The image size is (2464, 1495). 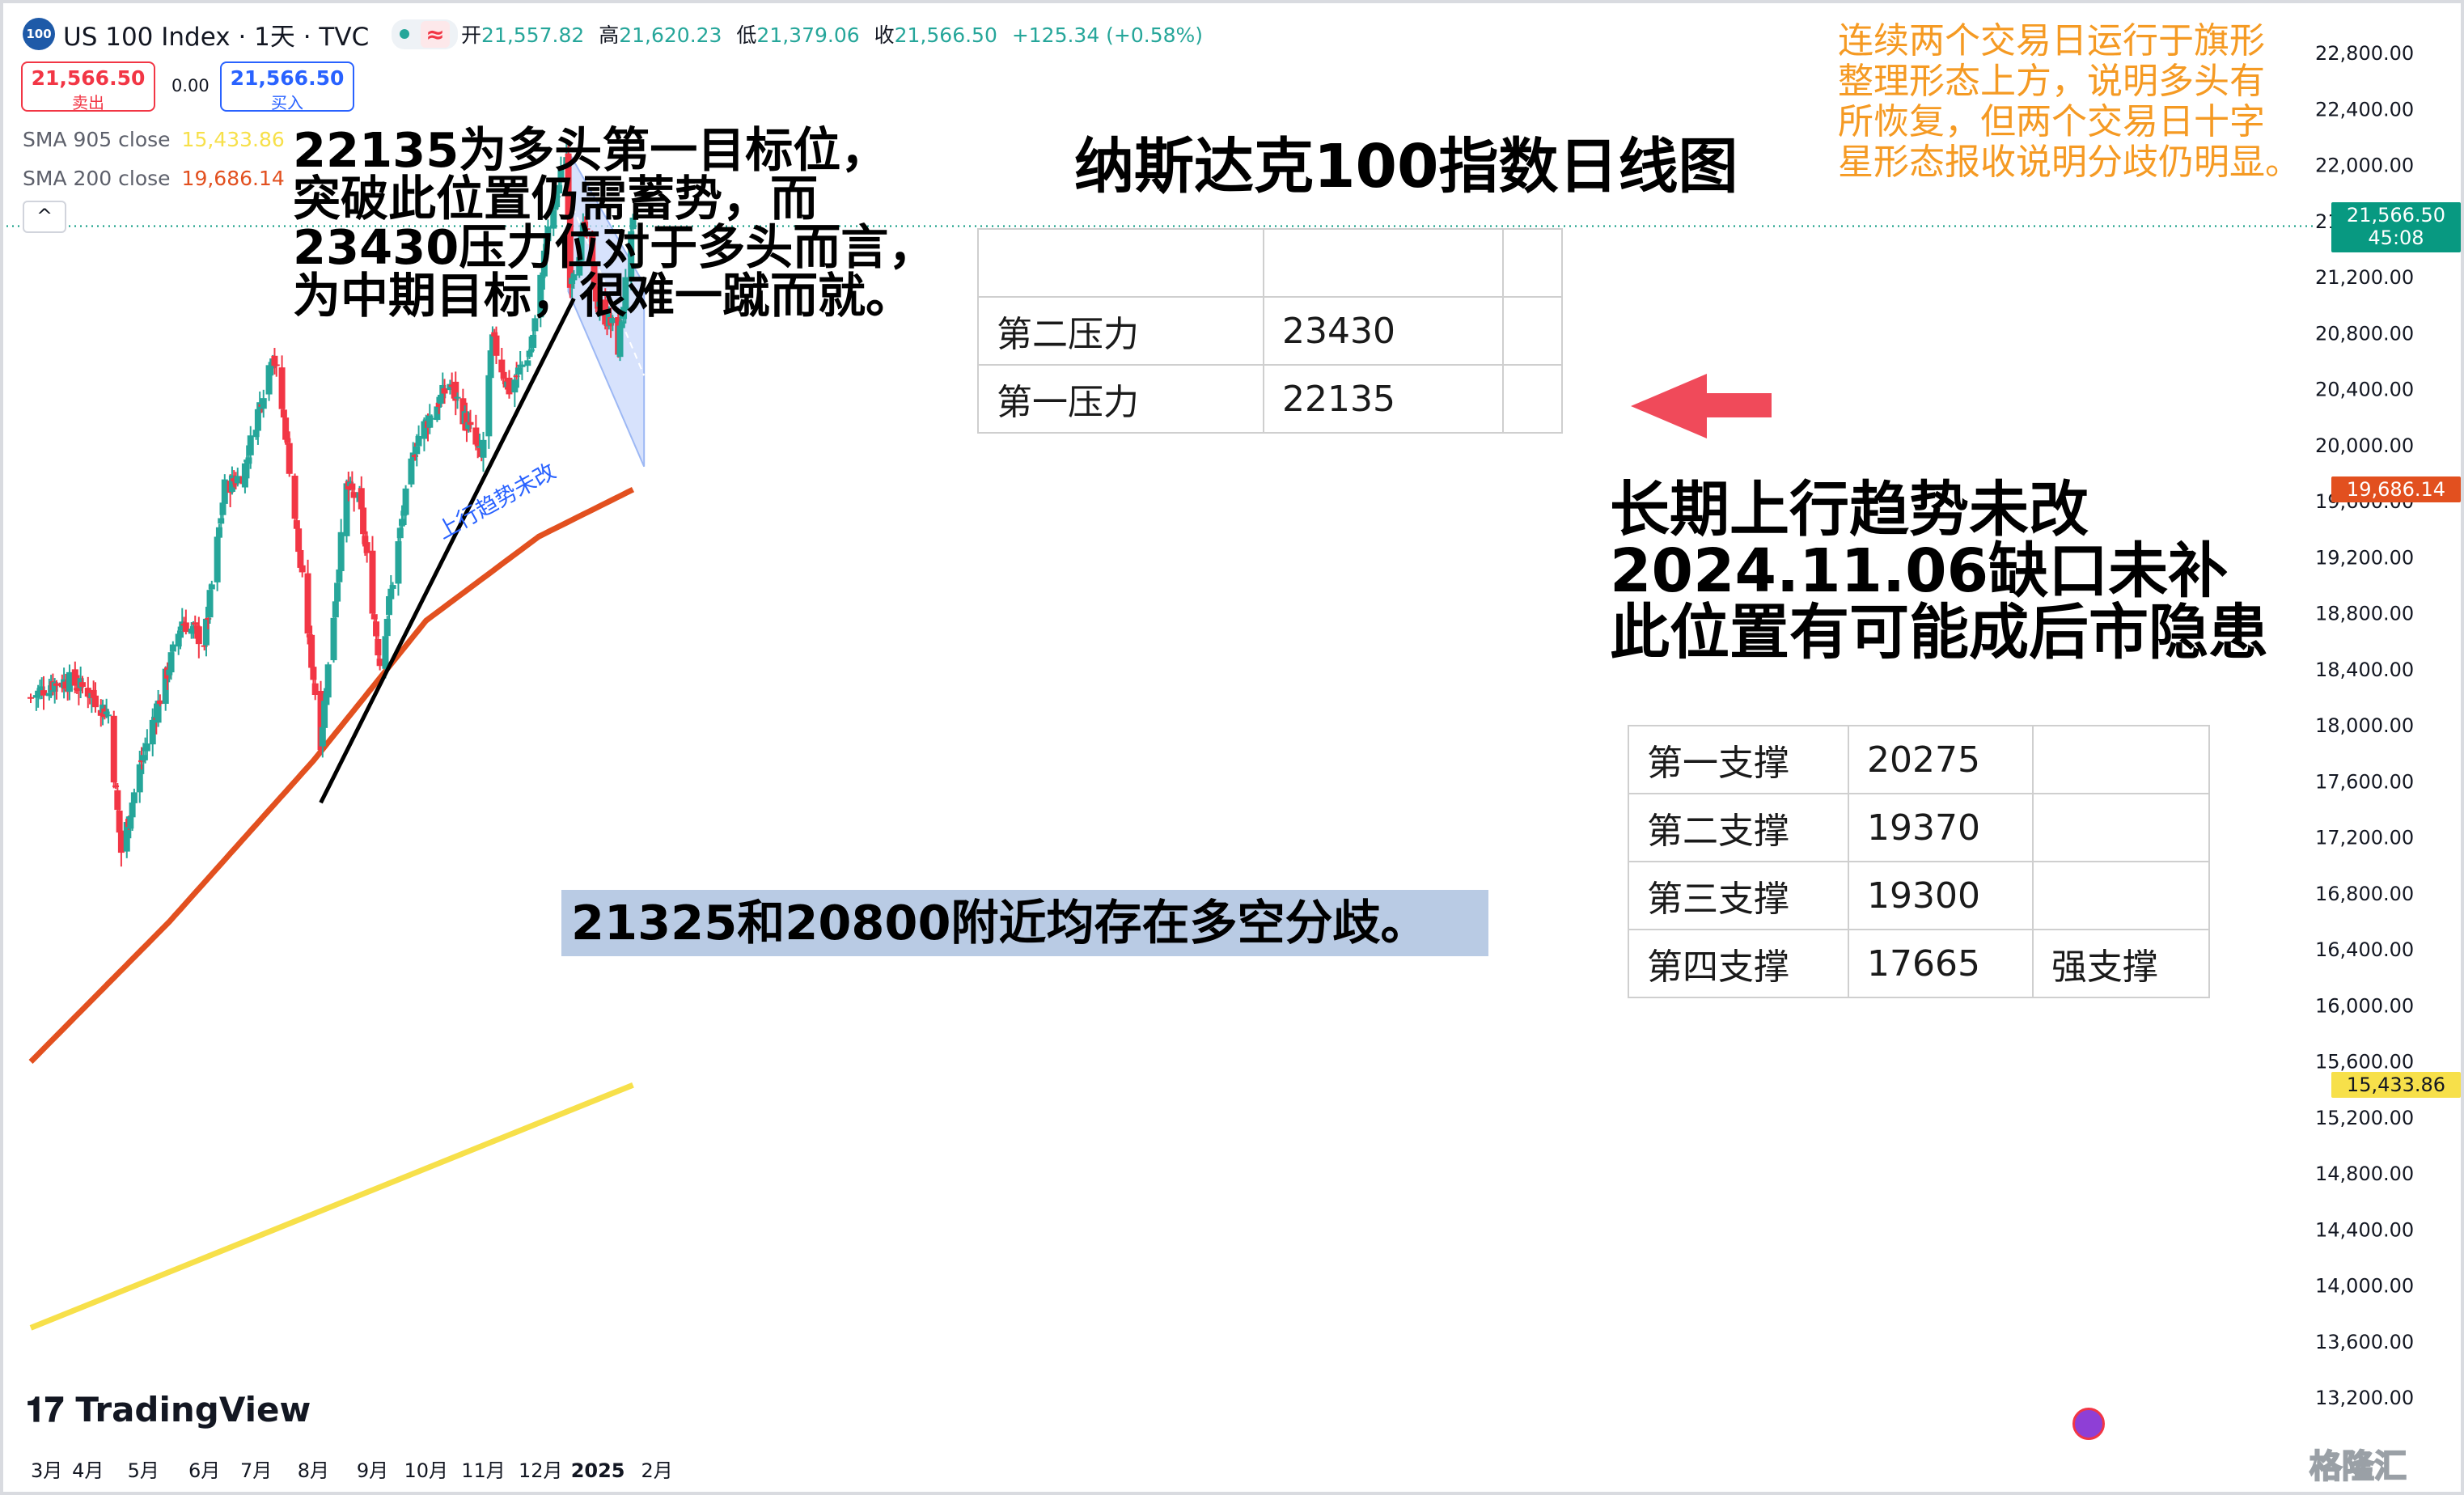 What do you see at coordinates (154, 179) in the screenshot?
I see `indicator-sma200: SMA 200 close 19,686.14` at bounding box center [154, 179].